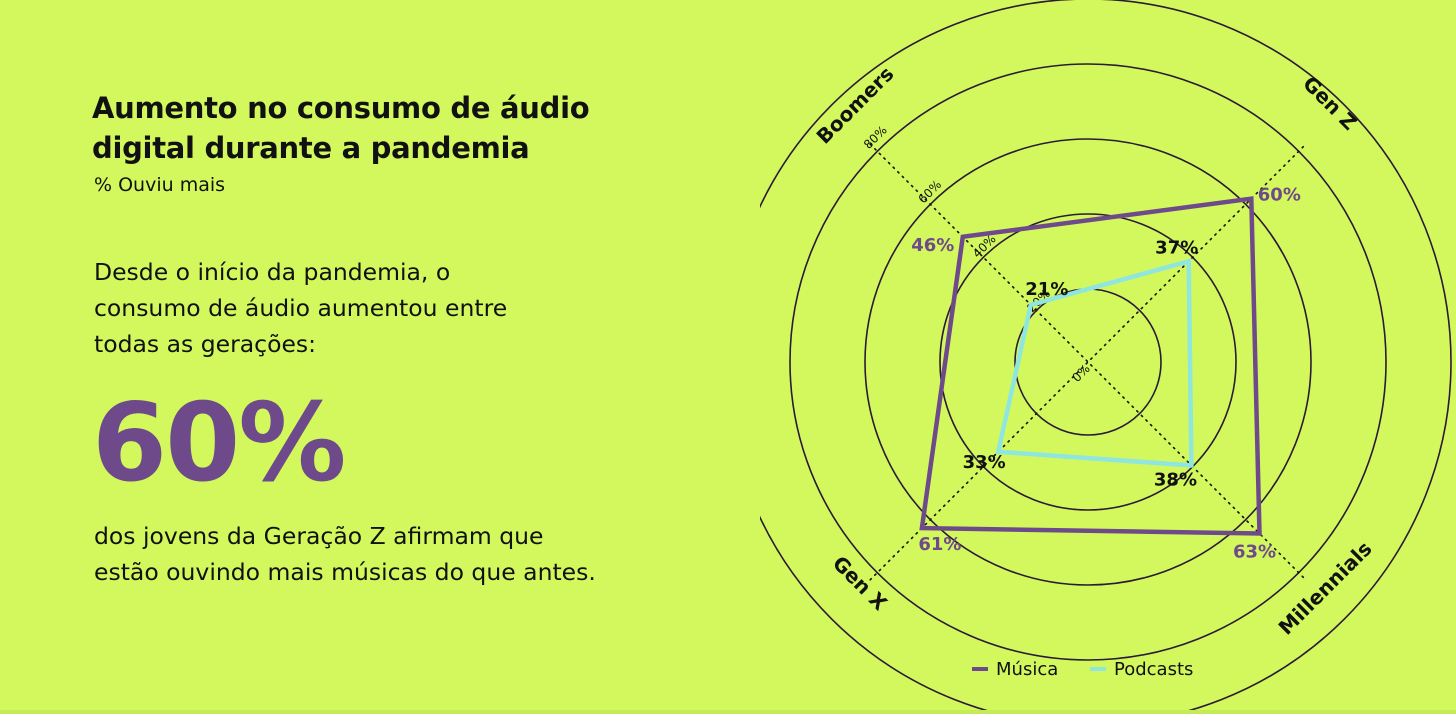 The height and width of the screenshot is (714, 1456). I want to click on data-label-podcasts: 37%, so click(1176, 247).